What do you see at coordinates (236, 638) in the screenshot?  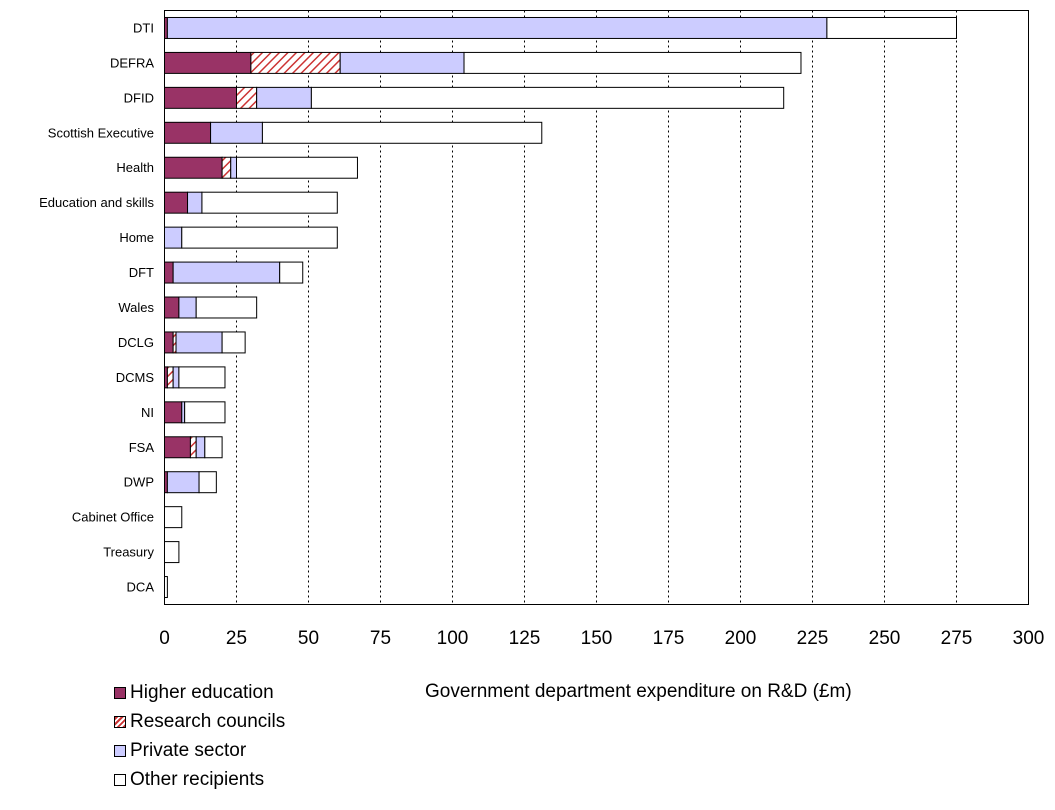 I see `x-tick-label: 25` at bounding box center [236, 638].